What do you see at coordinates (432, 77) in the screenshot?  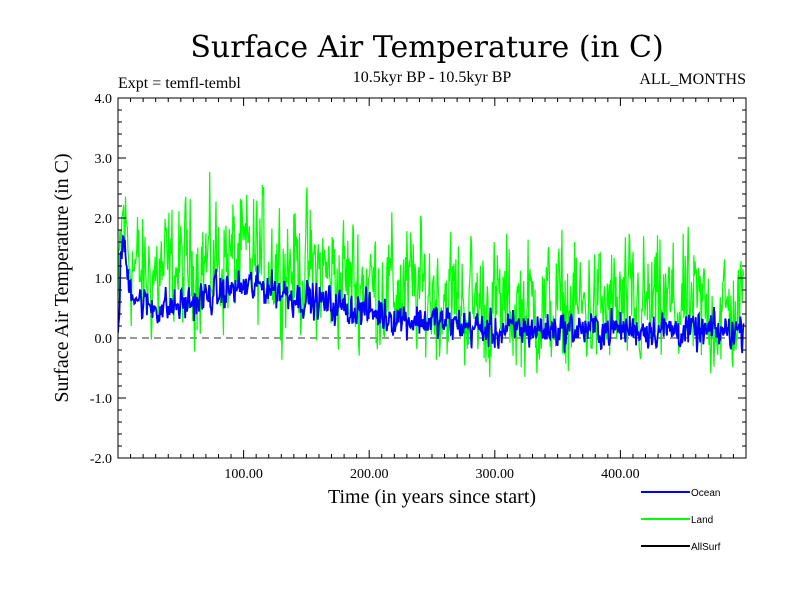 I see `period-label: 10.5kyr BP - 10.5kyr BP` at bounding box center [432, 77].